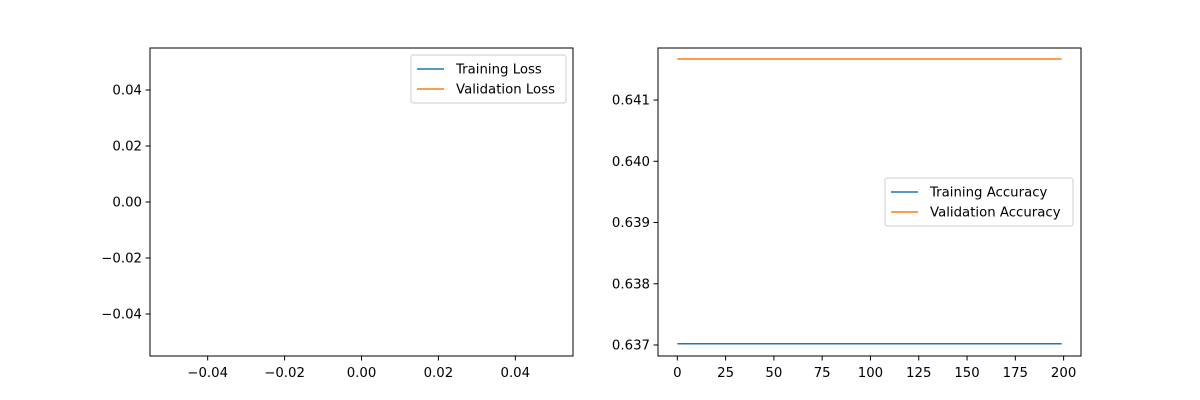 Image resolution: width=1200 pixels, height=400 pixels. I want to click on y-tick-label: −0.04, so click(121, 315).